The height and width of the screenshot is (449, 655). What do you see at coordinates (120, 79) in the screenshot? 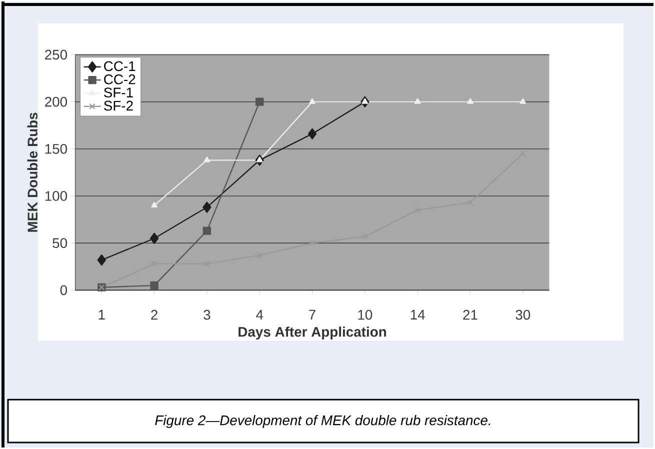
I see `legend-label: CC-2` at bounding box center [120, 79].